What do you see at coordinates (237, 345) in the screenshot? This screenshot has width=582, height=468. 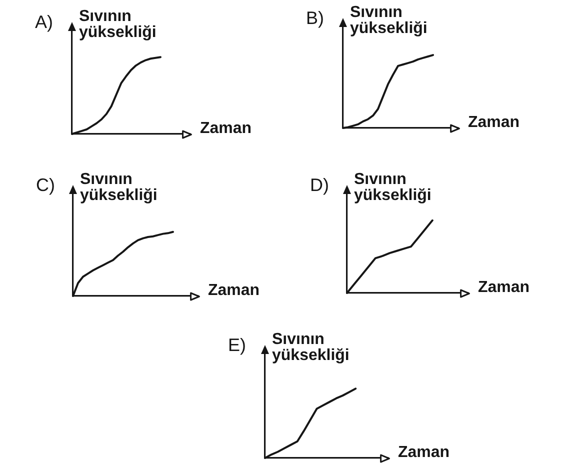 I see `chart-title: E)` at bounding box center [237, 345].